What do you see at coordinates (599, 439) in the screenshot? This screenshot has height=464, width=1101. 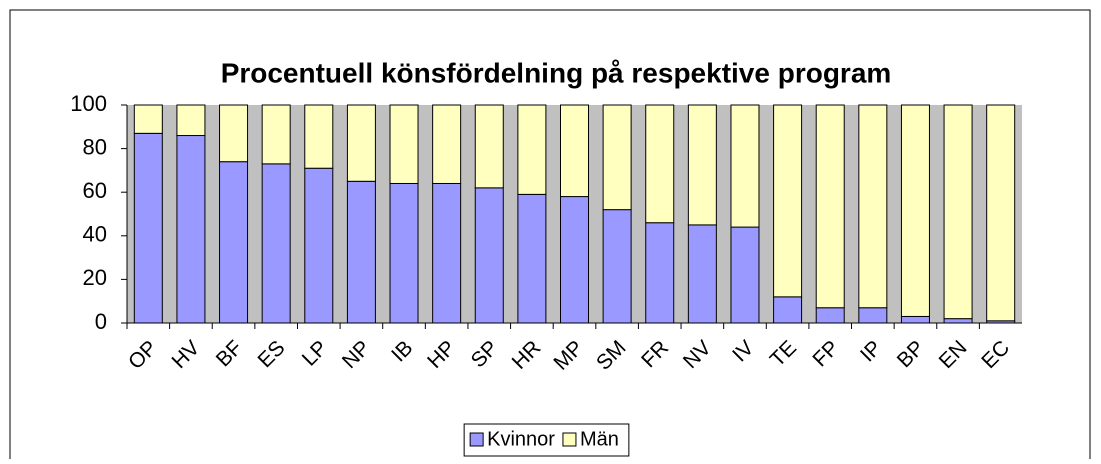 I see `legend-label: Män` at bounding box center [599, 439].